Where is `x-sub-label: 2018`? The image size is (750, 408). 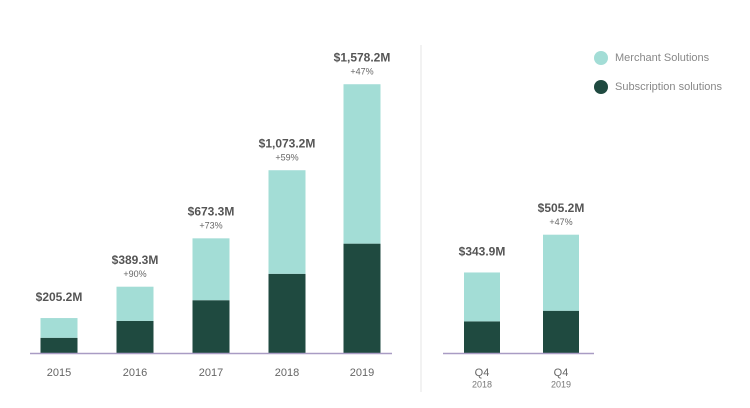 x-sub-label: 2018 is located at coordinates (482, 384).